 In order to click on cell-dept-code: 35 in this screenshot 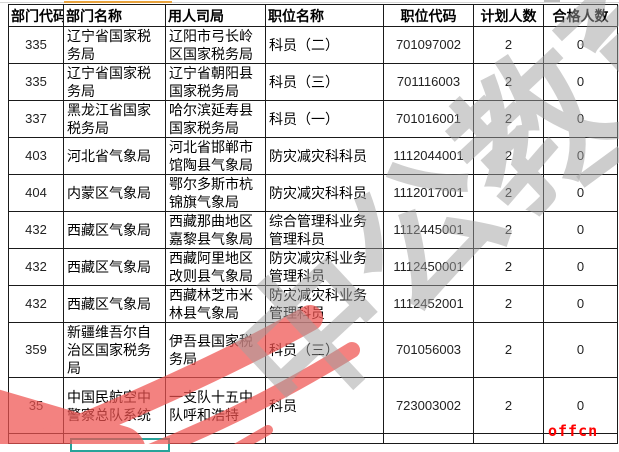, I will do `click(36, 405)`.